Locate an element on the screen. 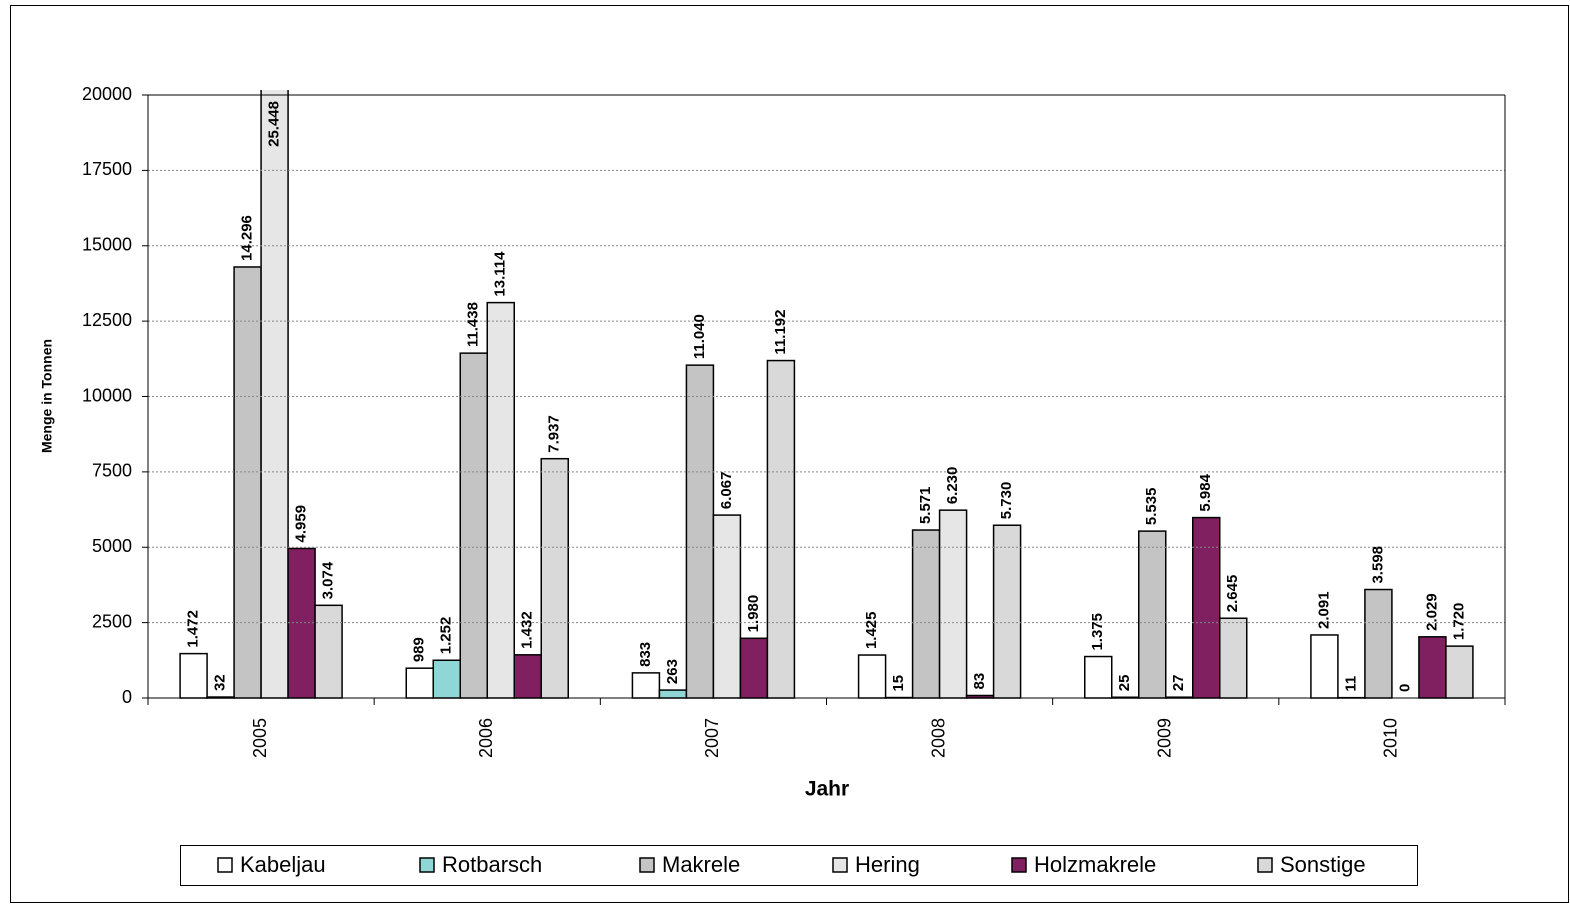 The width and height of the screenshot is (1570, 908). value-label: 3.074 is located at coordinates (328, 580).